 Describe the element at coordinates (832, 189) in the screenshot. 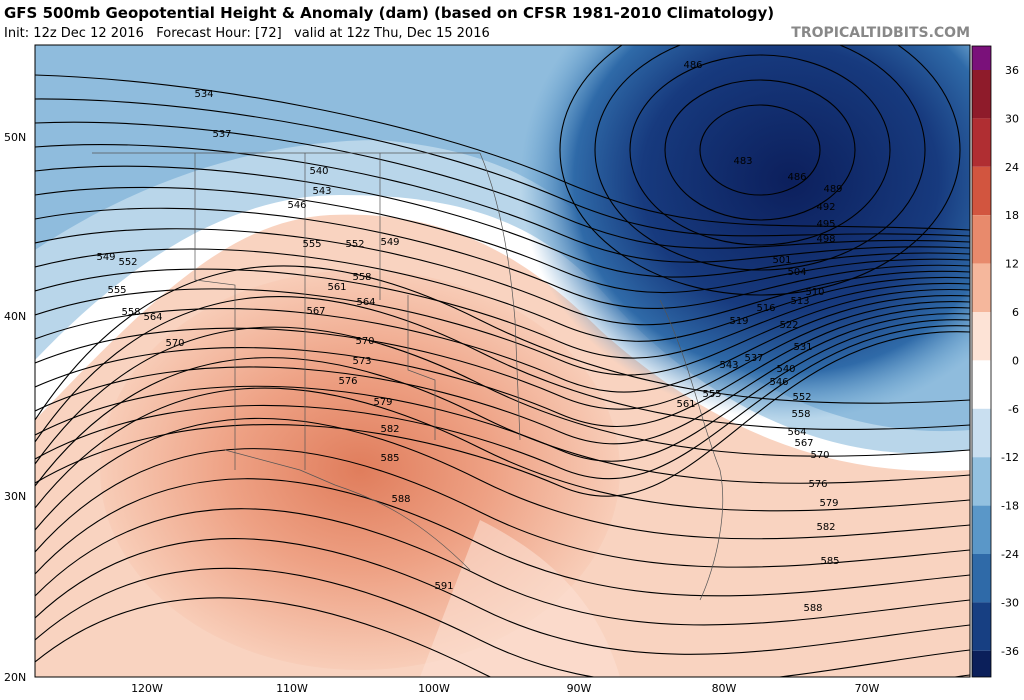

I see `contour-label: 489` at that location.